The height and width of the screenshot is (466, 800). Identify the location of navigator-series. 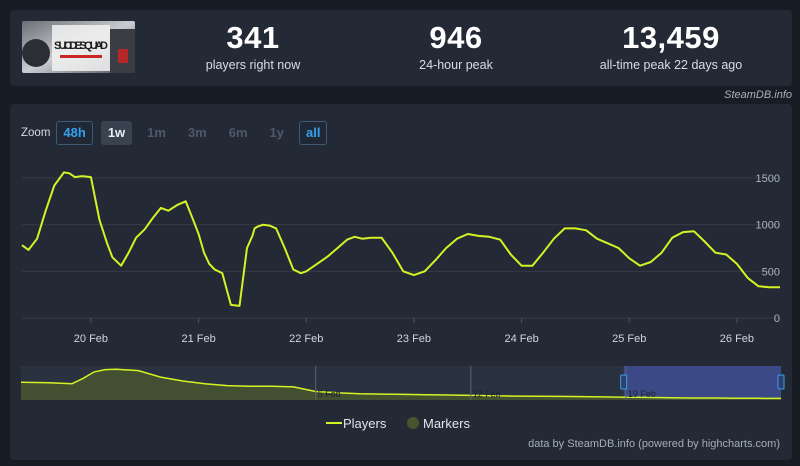
(401, 384).